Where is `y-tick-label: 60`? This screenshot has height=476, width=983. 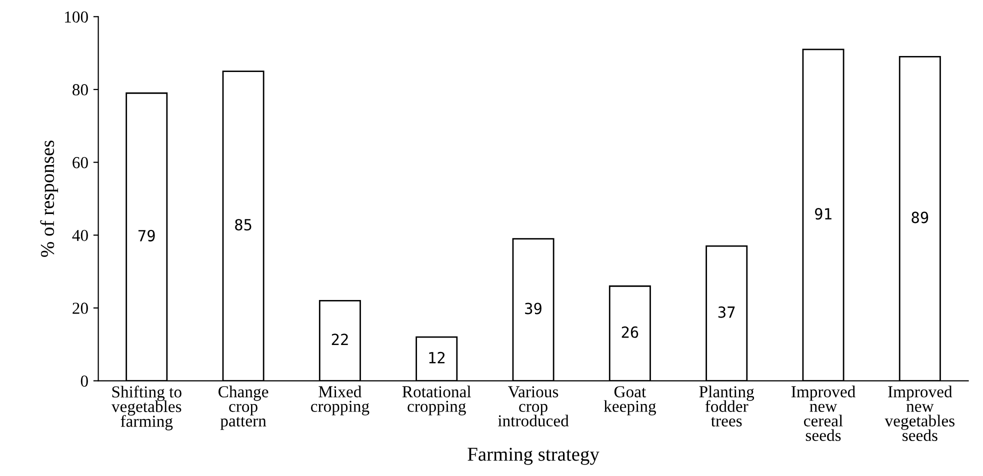 y-tick-label: 60 is located at coordinates (80, 162).